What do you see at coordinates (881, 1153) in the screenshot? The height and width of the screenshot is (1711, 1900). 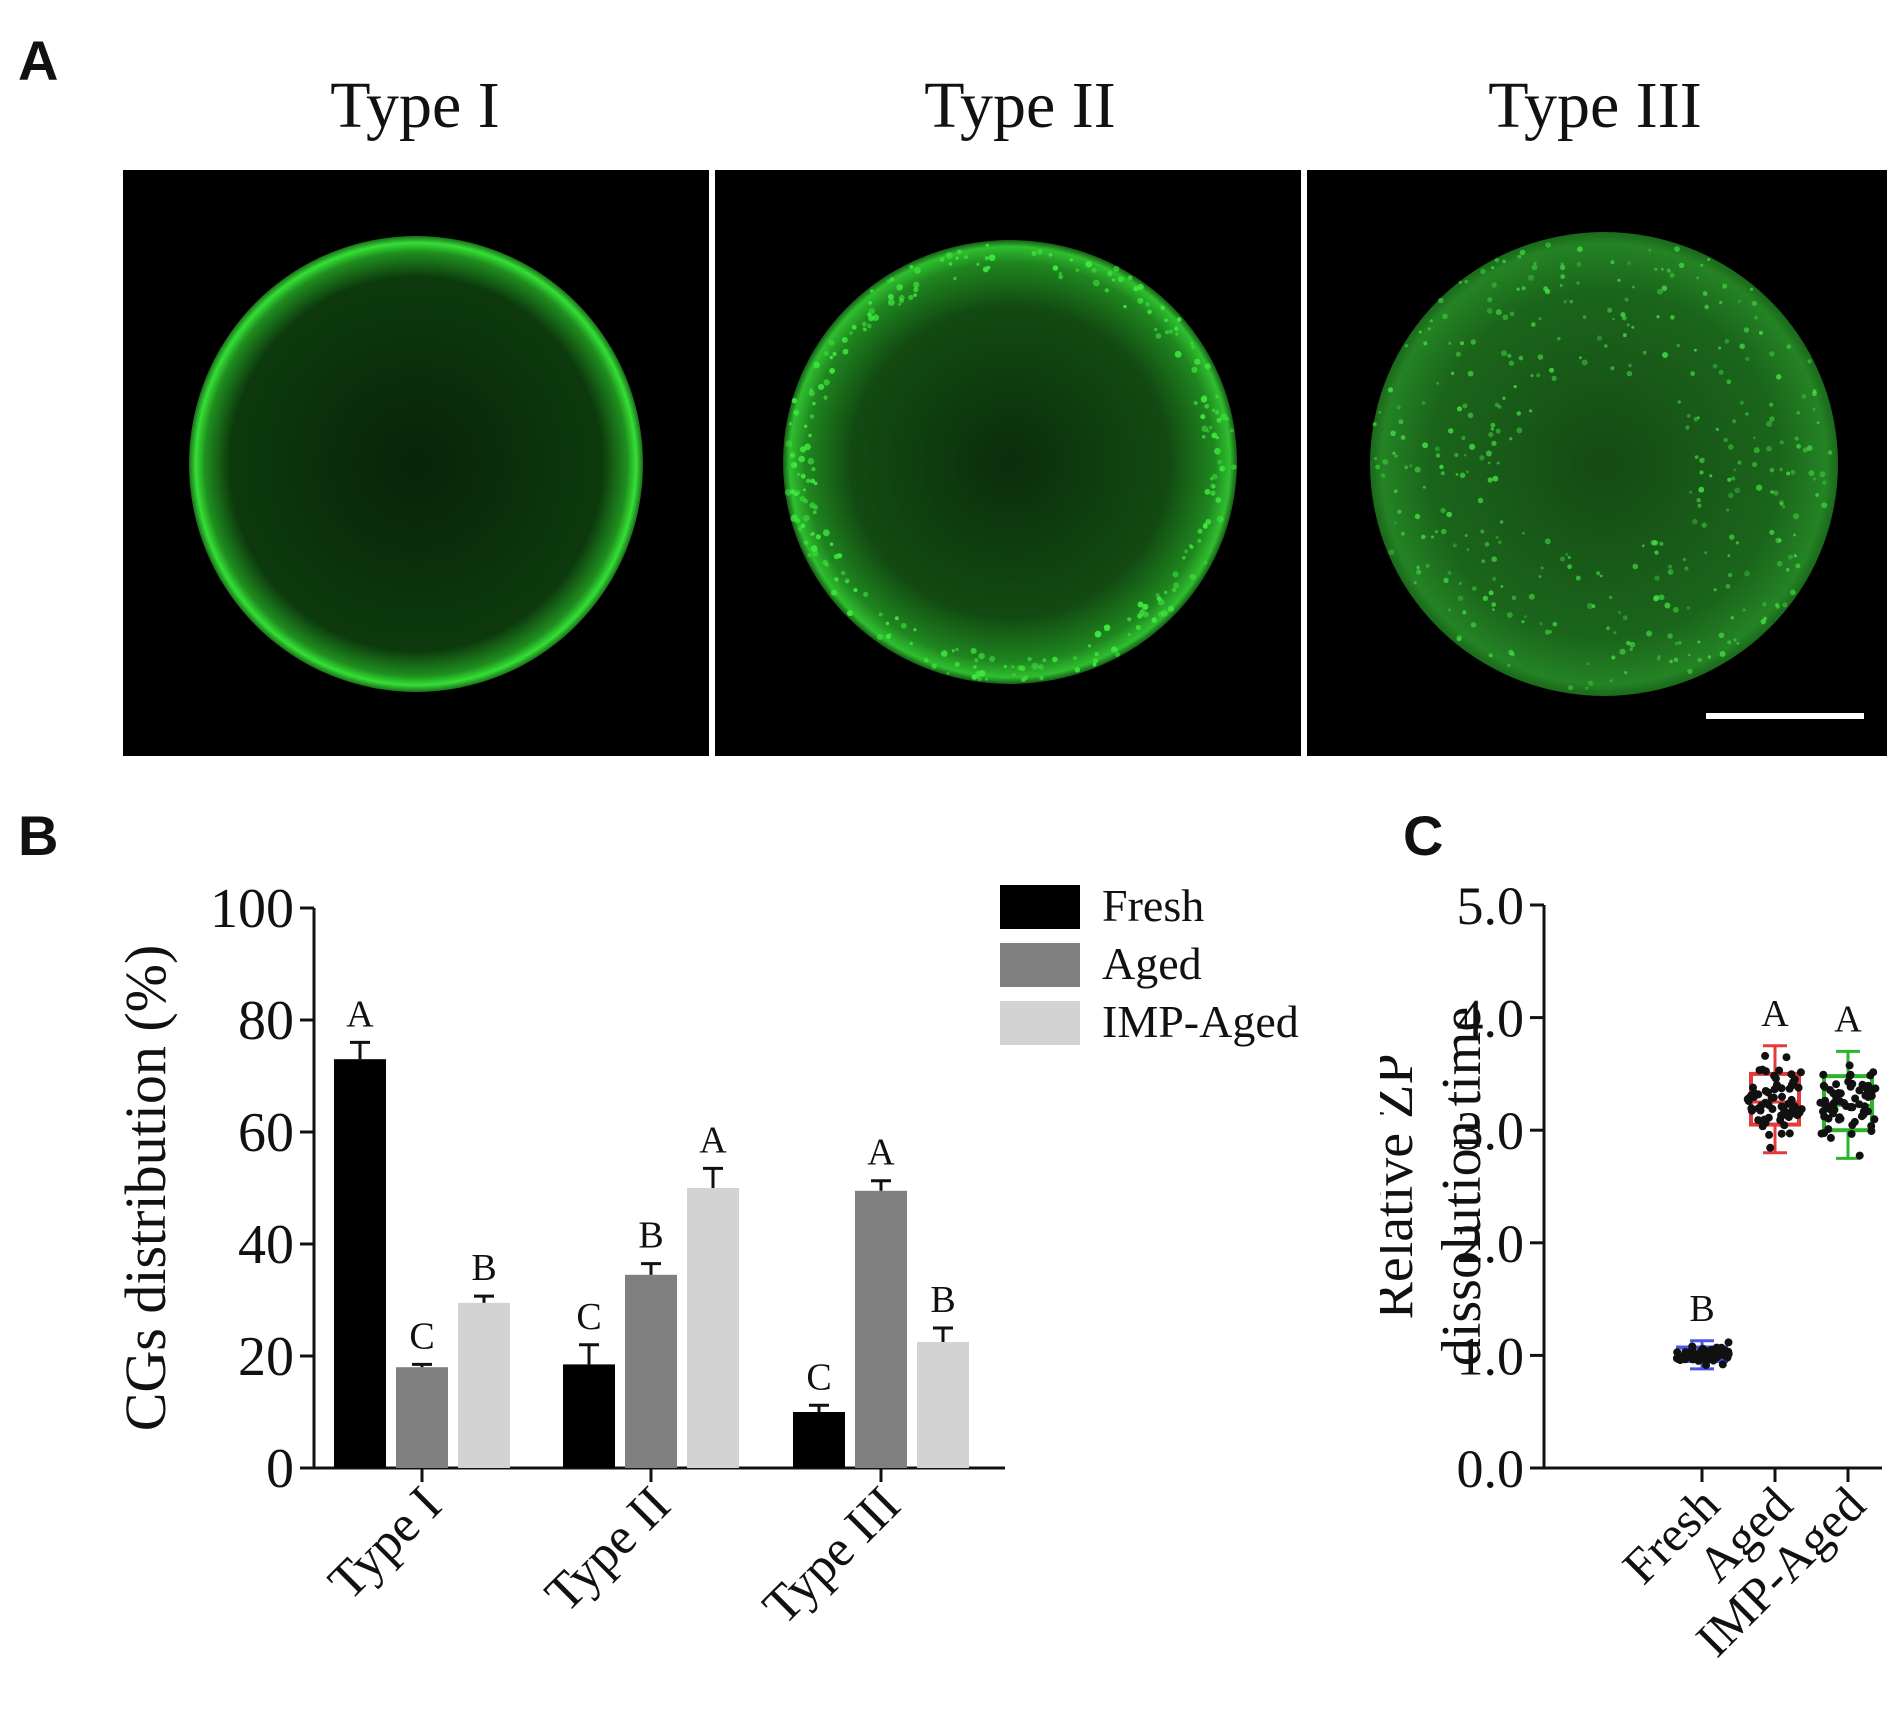 I see `significance-letter: A` at bounding box center [881, 1153].